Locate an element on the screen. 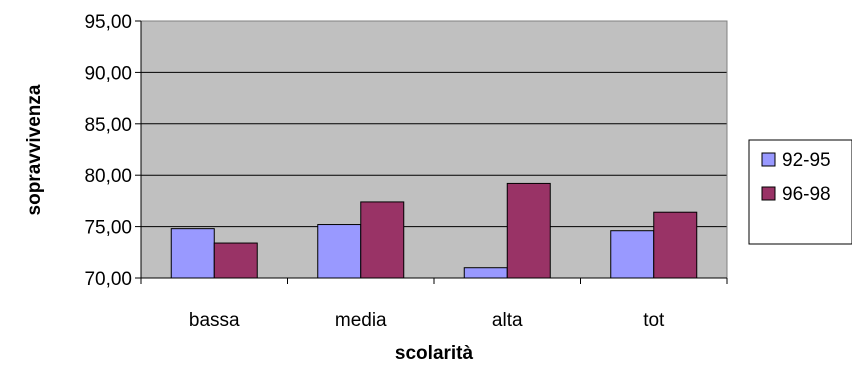  bar-92-95-bassa is located at coordinates (192, 253).